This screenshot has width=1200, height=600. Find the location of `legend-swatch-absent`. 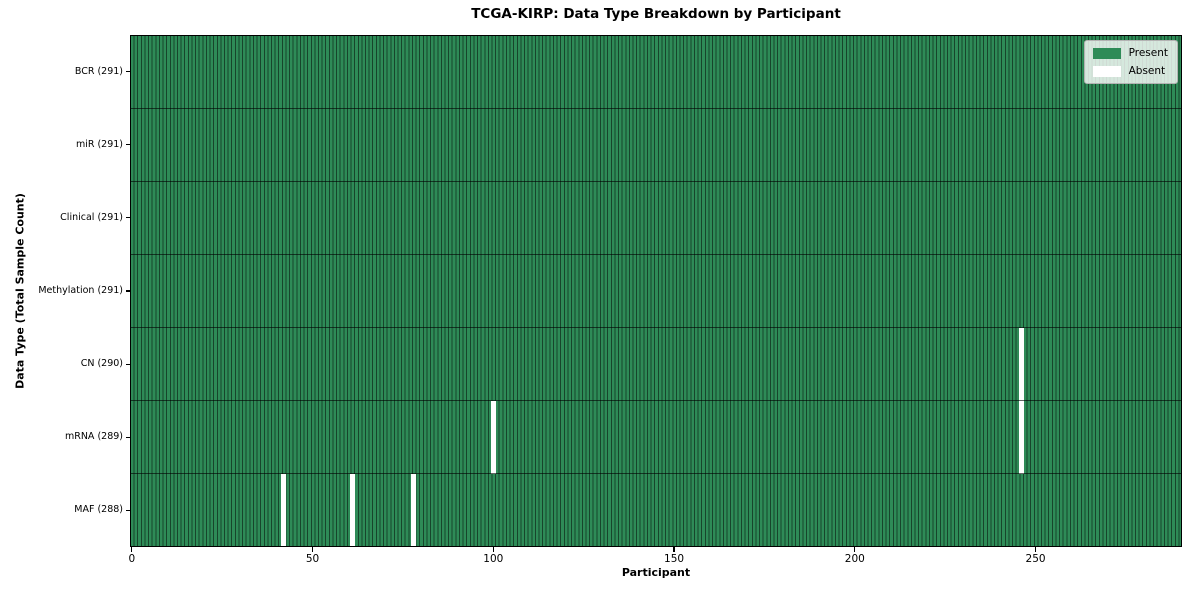

legend-swatch-absent is located at coordinates (1106, 71).